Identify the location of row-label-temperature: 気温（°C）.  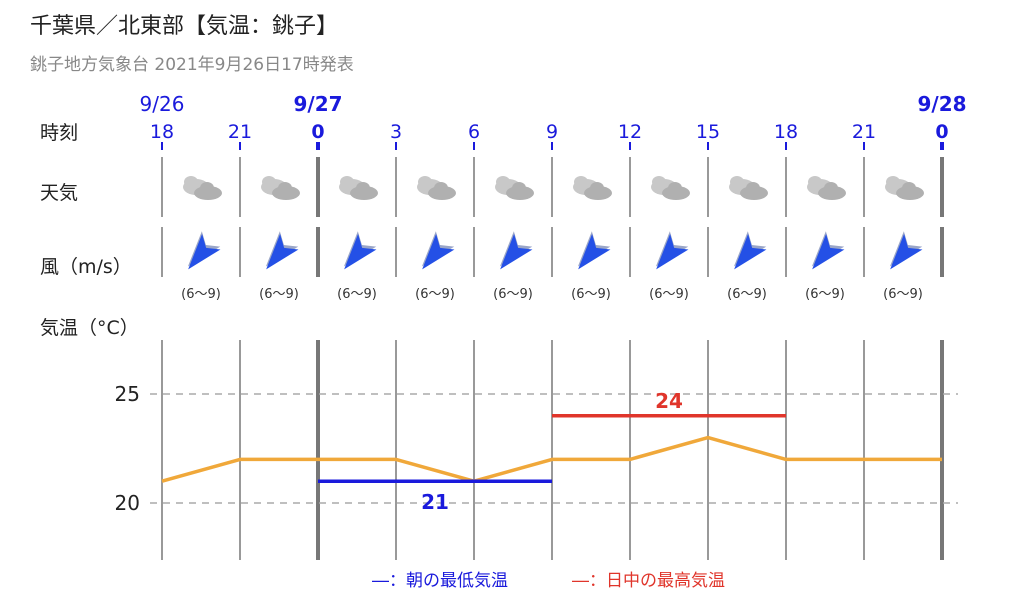
(89, 328).